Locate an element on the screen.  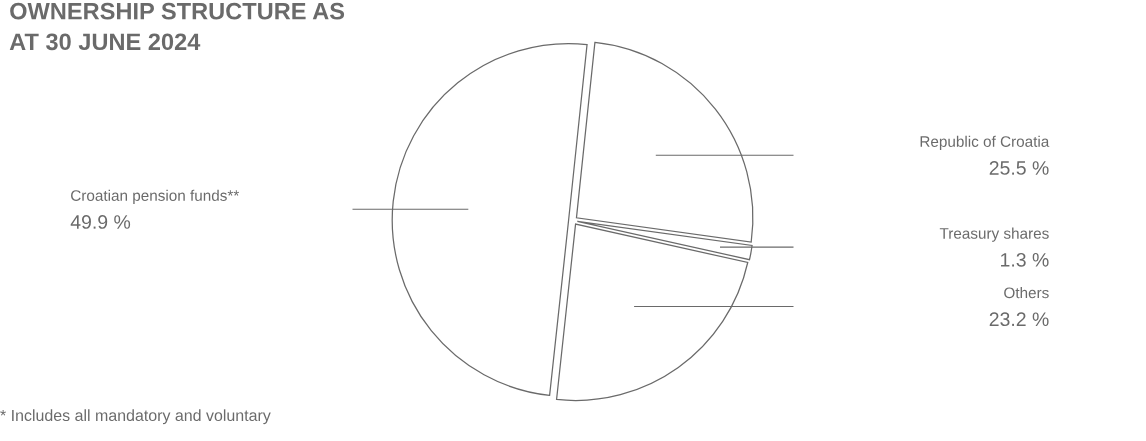
data-label: 49.9 % is located at coordinates (100, 222).